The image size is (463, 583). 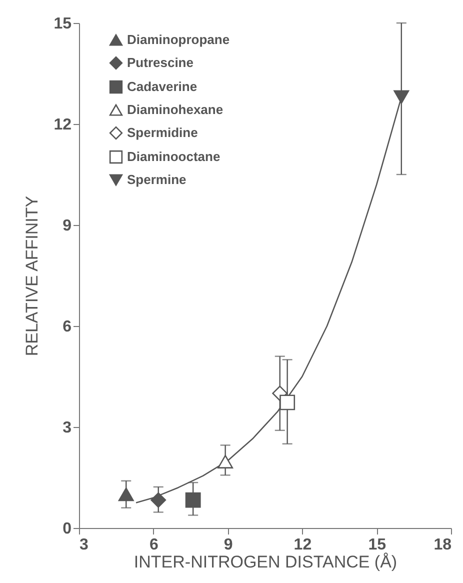 What do you see at coordinates (160, 62) in the screenshot?
I see `legend-label: Putrescine` at bounding box center [160, 62].